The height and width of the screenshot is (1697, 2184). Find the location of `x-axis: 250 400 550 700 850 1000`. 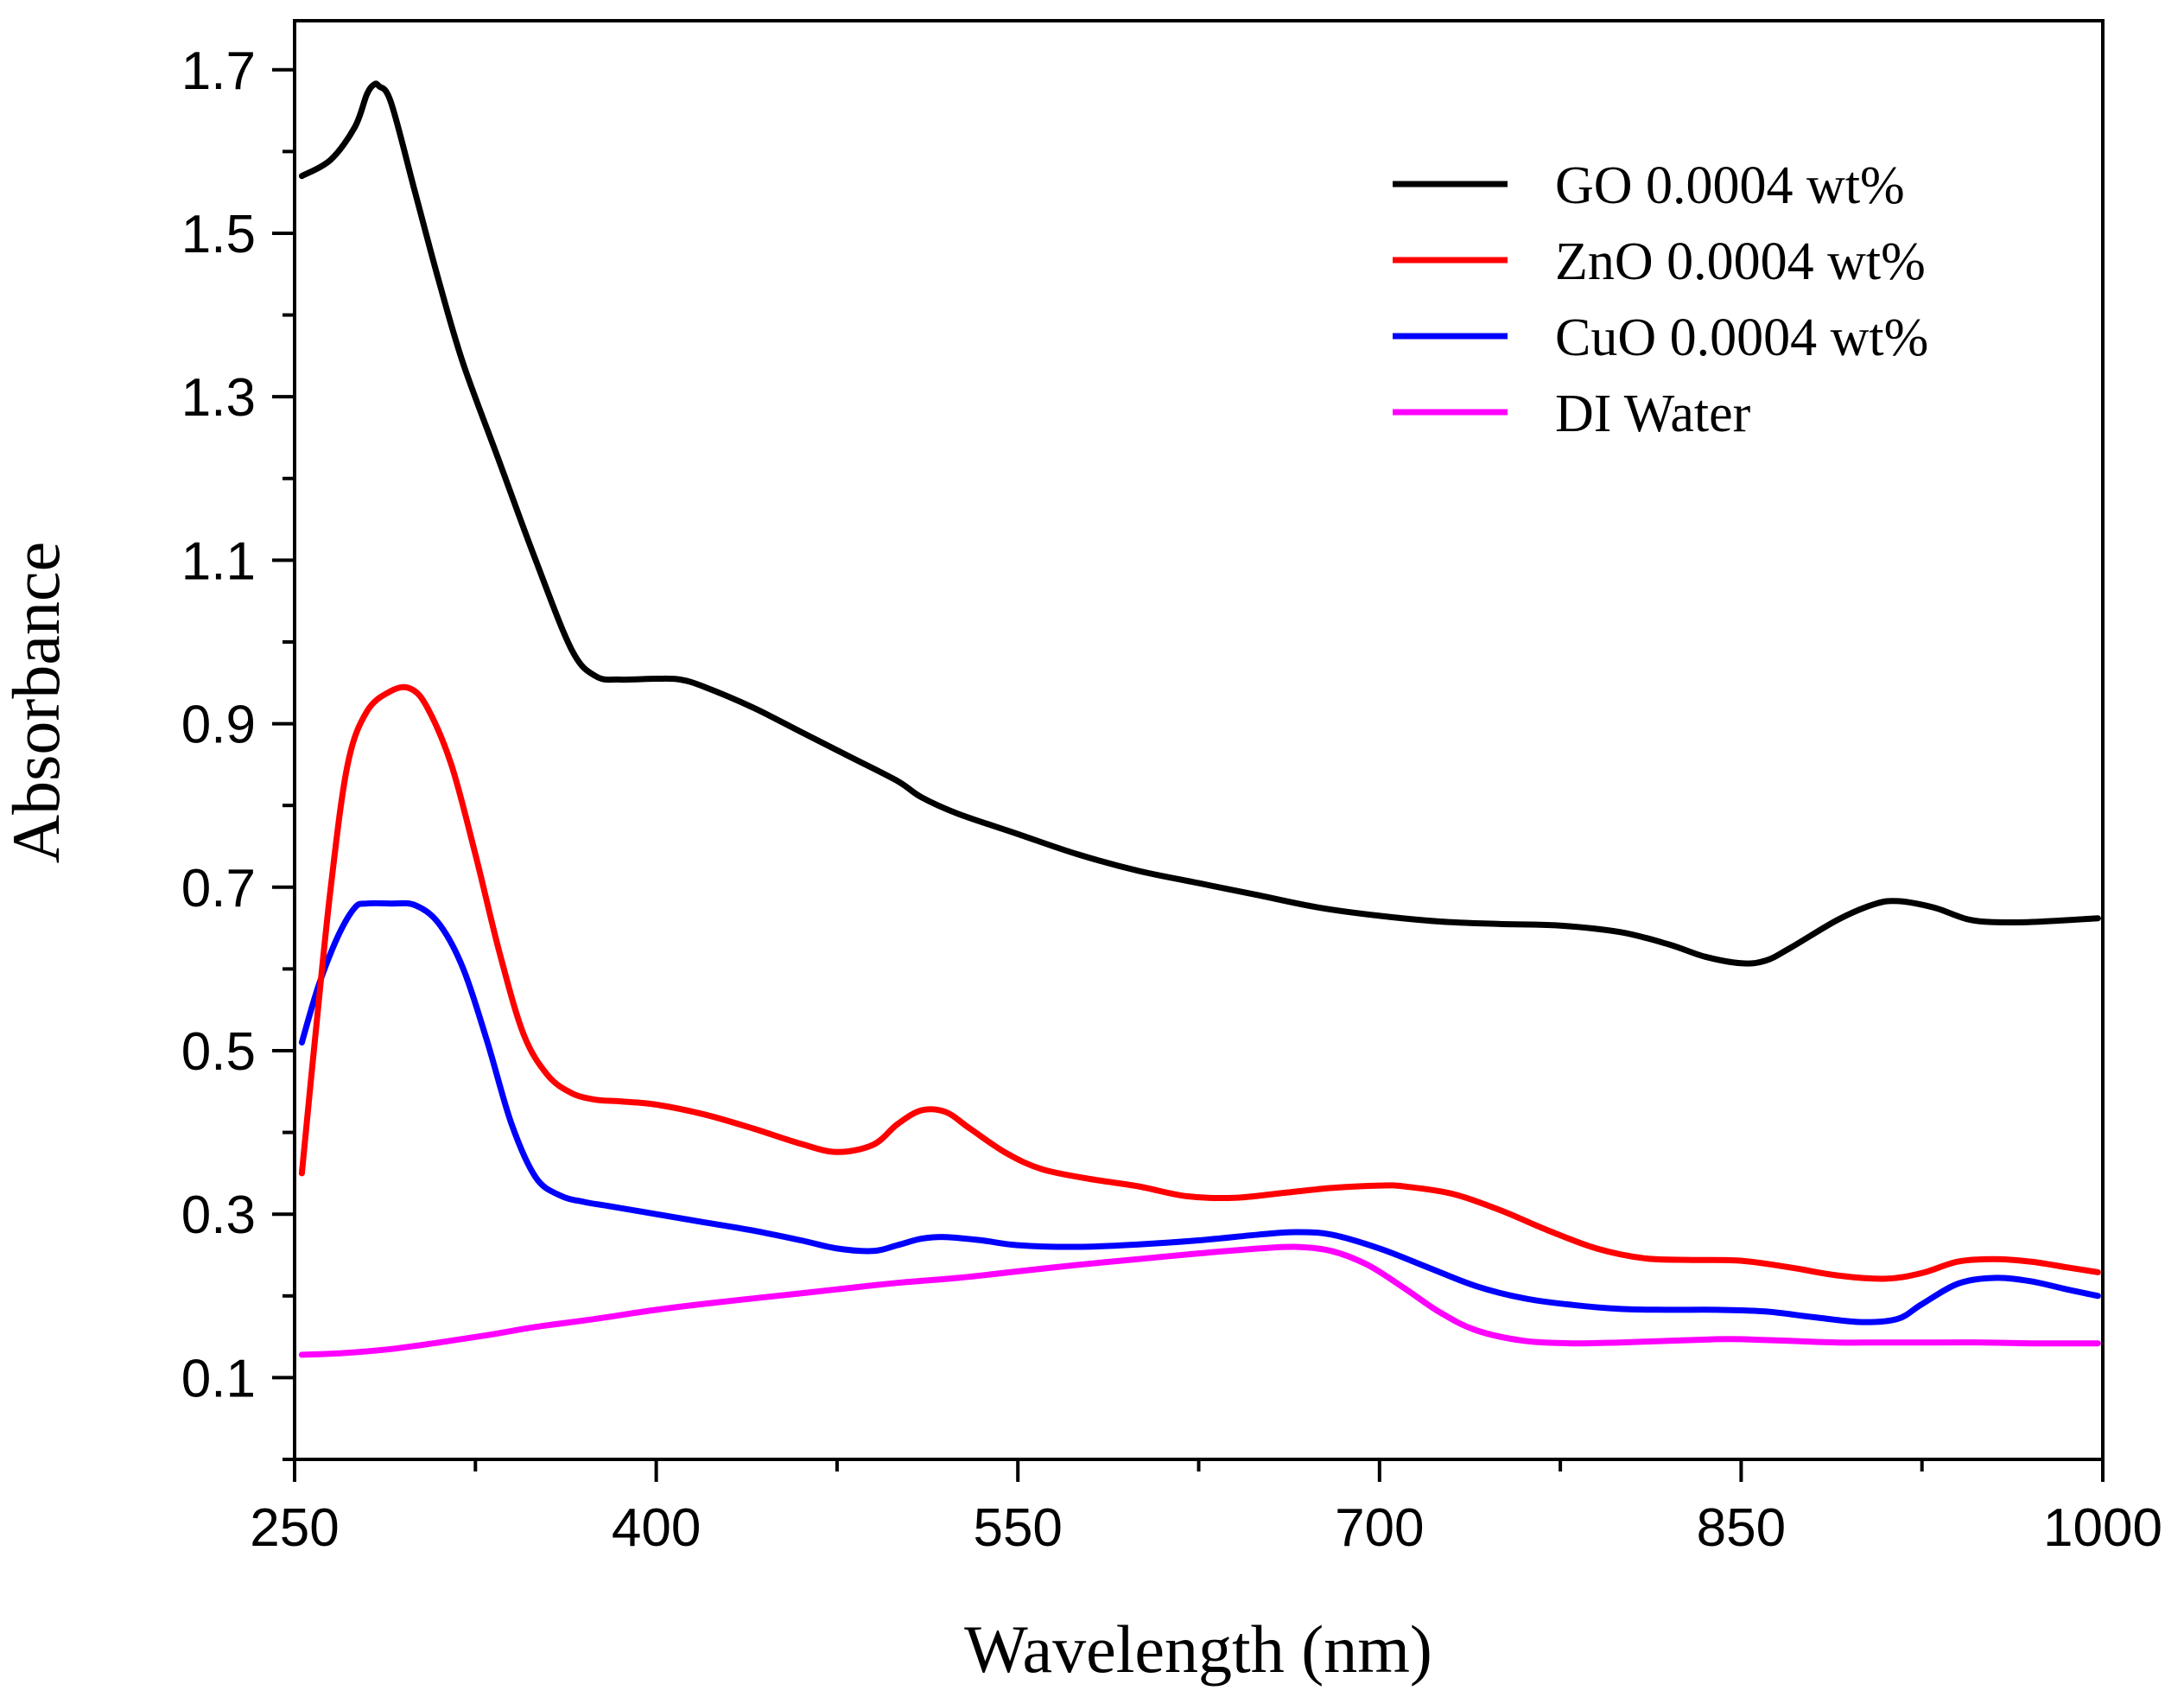

x-axis: 250 400 550 700 850 1000 is located at coordinates (1206, 1508).